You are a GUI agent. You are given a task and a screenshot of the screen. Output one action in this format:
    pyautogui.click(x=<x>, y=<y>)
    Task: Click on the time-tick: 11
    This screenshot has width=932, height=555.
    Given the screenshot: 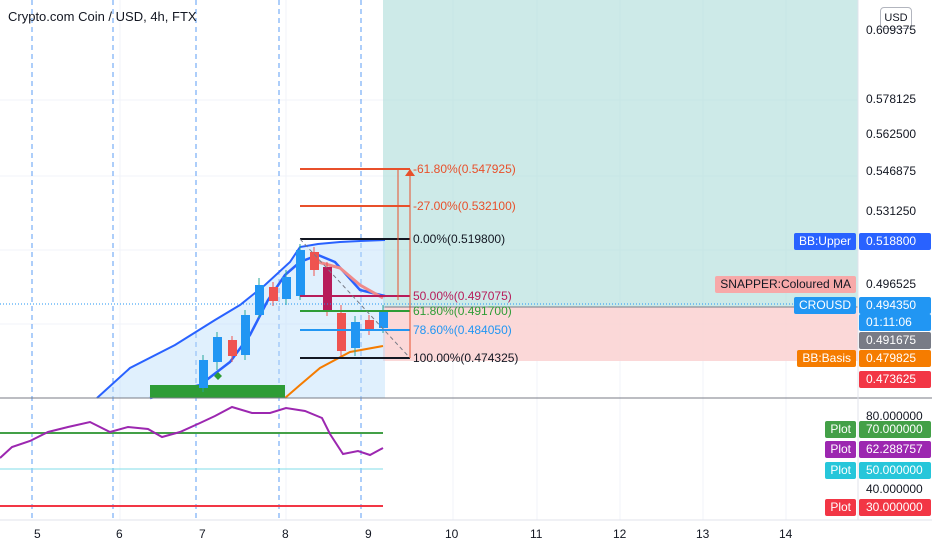 What is the action you would take?
    pyautogui.click(x=536, y=534)
    